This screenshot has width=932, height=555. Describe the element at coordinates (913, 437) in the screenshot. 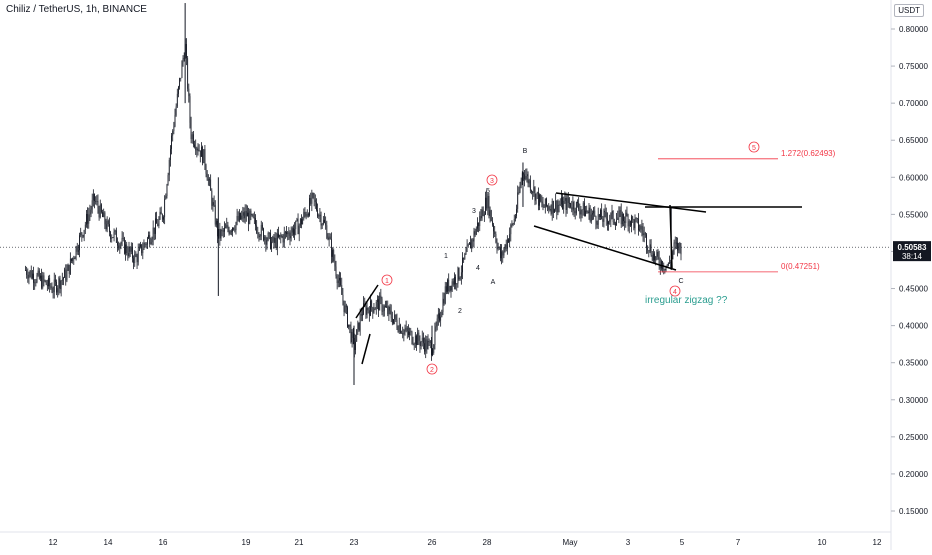

I see `y-tick-label: 0.25000` at that location.